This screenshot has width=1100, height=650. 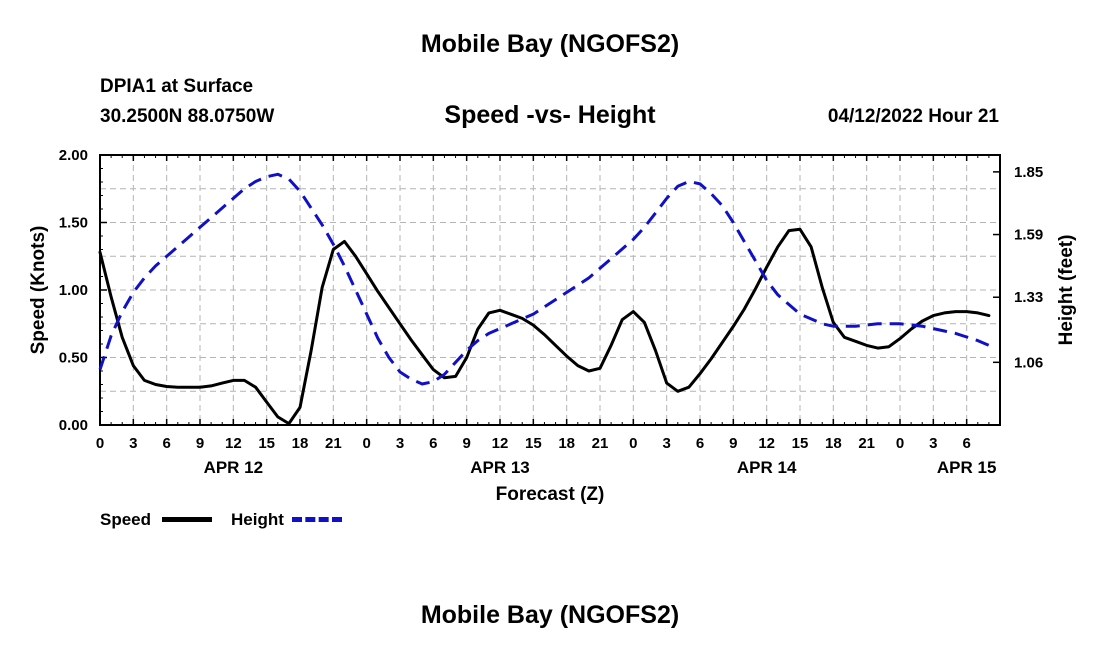 I want to click on y-axis-right-title: Height (feet), so click(x=1066, y=290).